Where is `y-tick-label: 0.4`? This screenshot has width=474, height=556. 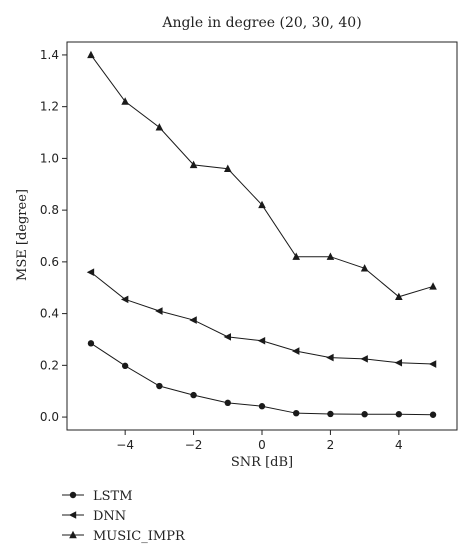 y-tick-label: 0.4 is located at coordinates (49, 314).